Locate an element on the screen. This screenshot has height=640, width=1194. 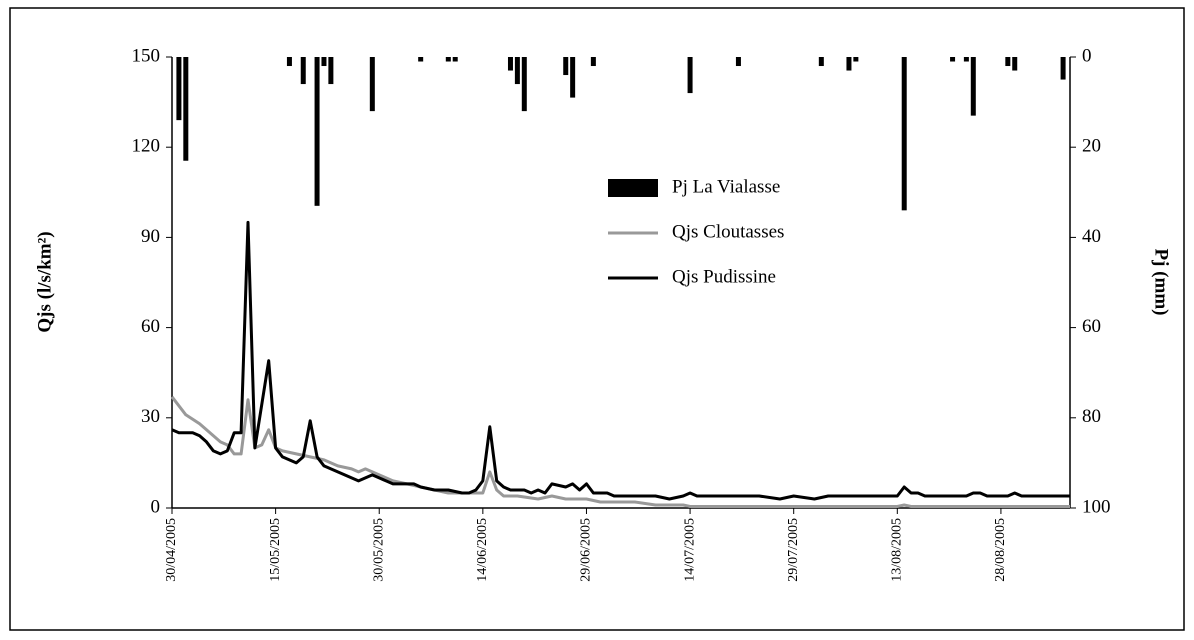
y-tick-label: 30 is located at coordinates (150, 416).